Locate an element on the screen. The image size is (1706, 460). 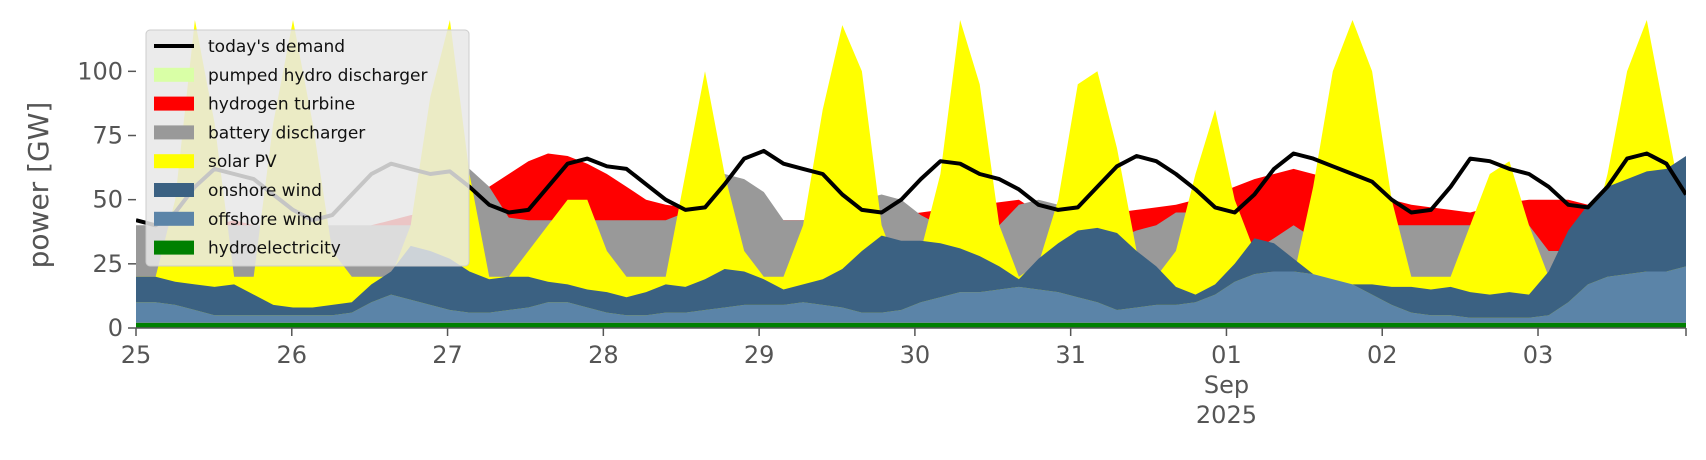
legend-swatch-pumped-hydro is located at coordinates (174, 74).